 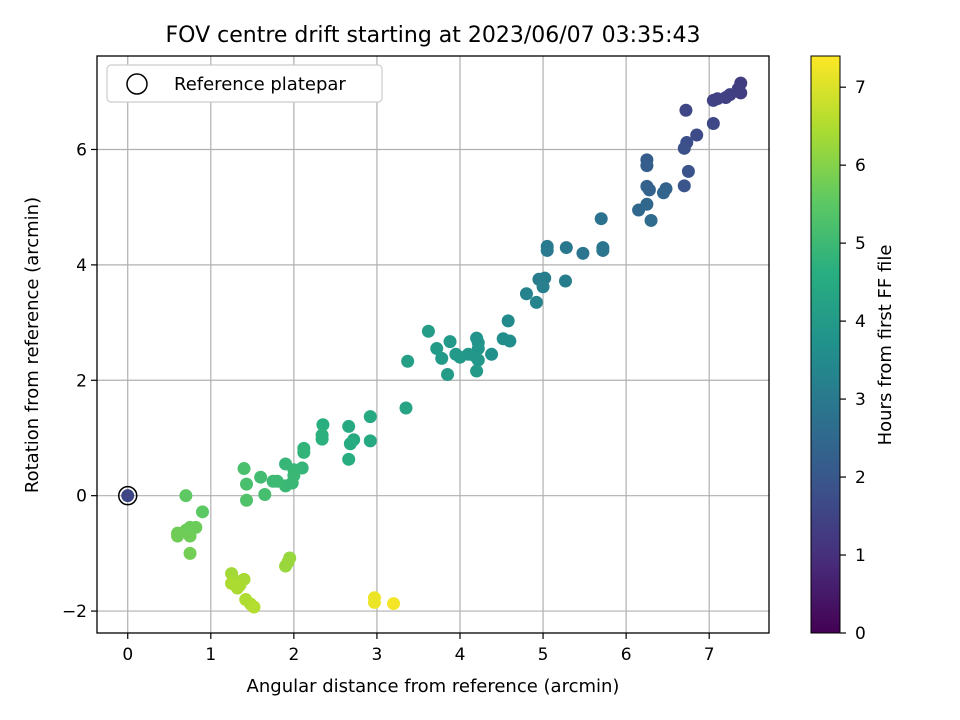 What do you see at coordinates (626, 655) in the screenshot?
I see `x-tick-label: 6` at bounding box center [626, 655].